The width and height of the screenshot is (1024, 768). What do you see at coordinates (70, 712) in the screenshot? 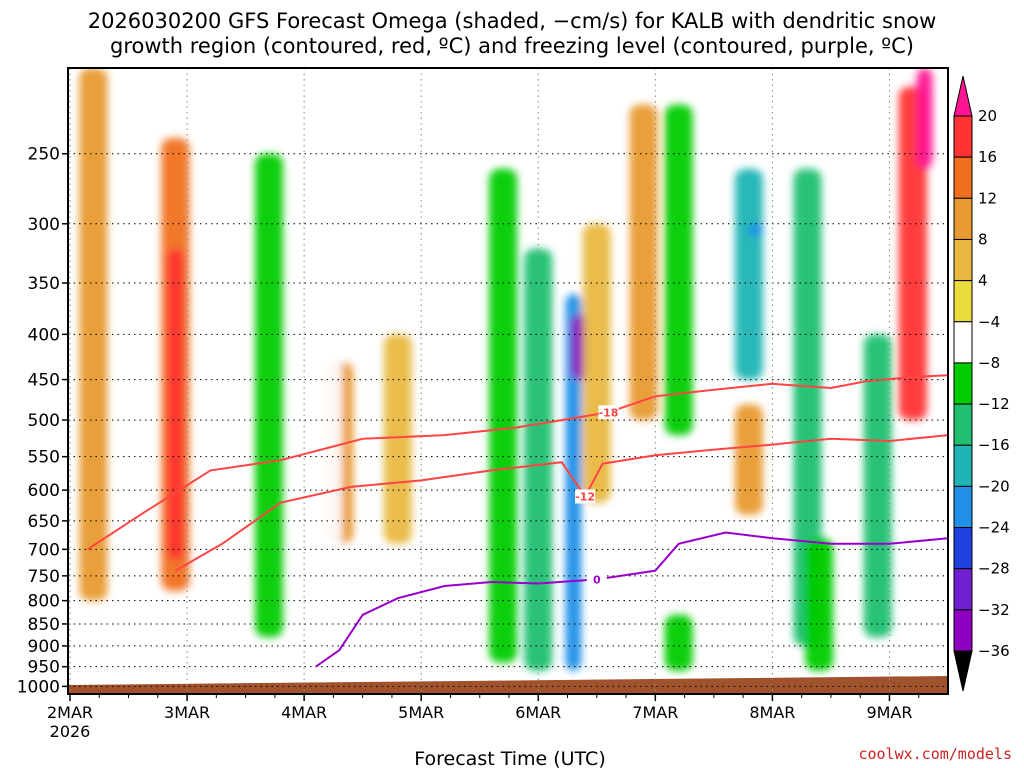
I see `x-tick-2MAR: 2MAR` at bounding box center [70, 712].